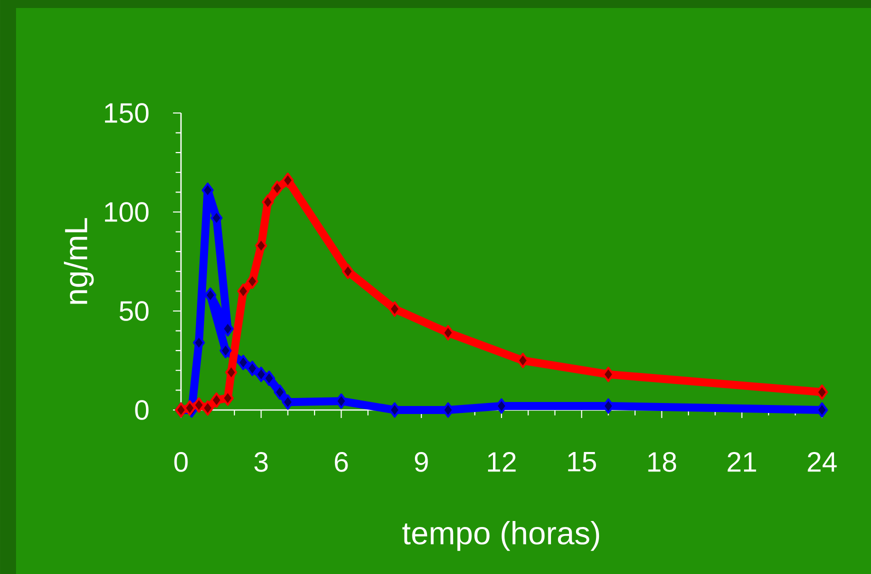 The height and width of the screenshot is (574, 871). What do you see at coordinates (501, 536) in the screenshot?
I see `x-axis-title: tempo (horas)` at bounding box center [501, 536].